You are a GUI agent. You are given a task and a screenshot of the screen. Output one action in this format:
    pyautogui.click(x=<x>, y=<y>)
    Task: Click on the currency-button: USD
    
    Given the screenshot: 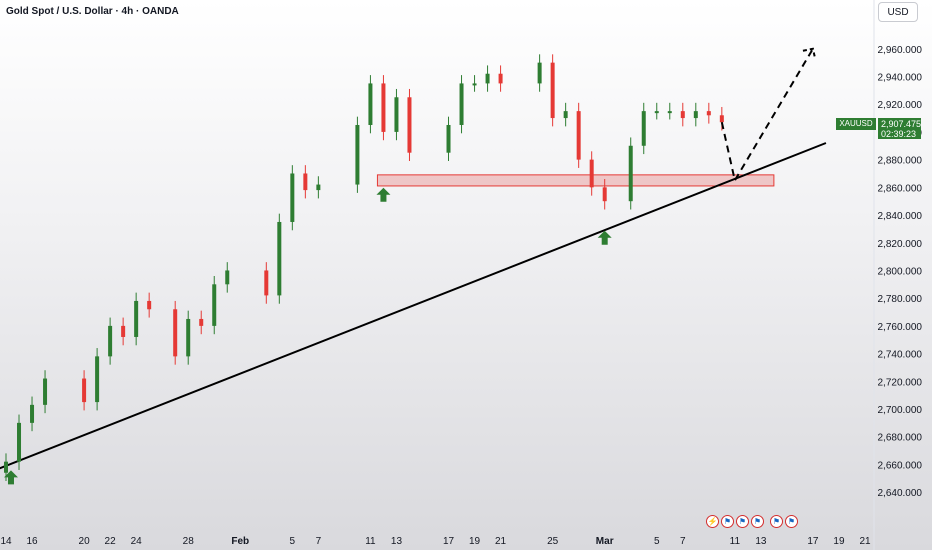 What is the action you would take?
    pyautogui.click(x=898, y=12)
    